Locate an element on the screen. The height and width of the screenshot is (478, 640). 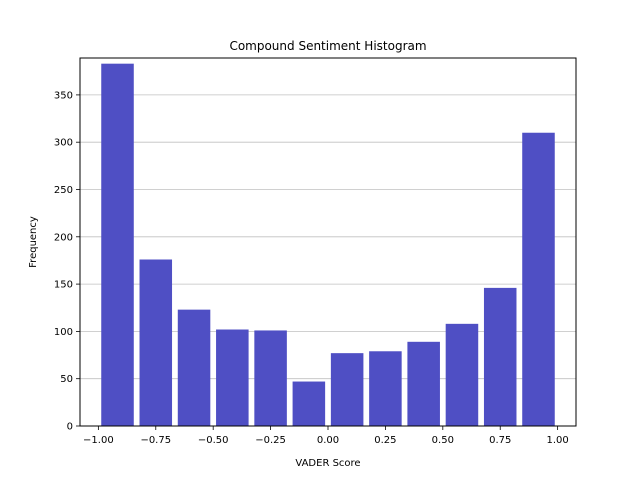
y-axis-ticks: 0 50 100 150 200 250 300 350 is located at coordinates (67, 261).